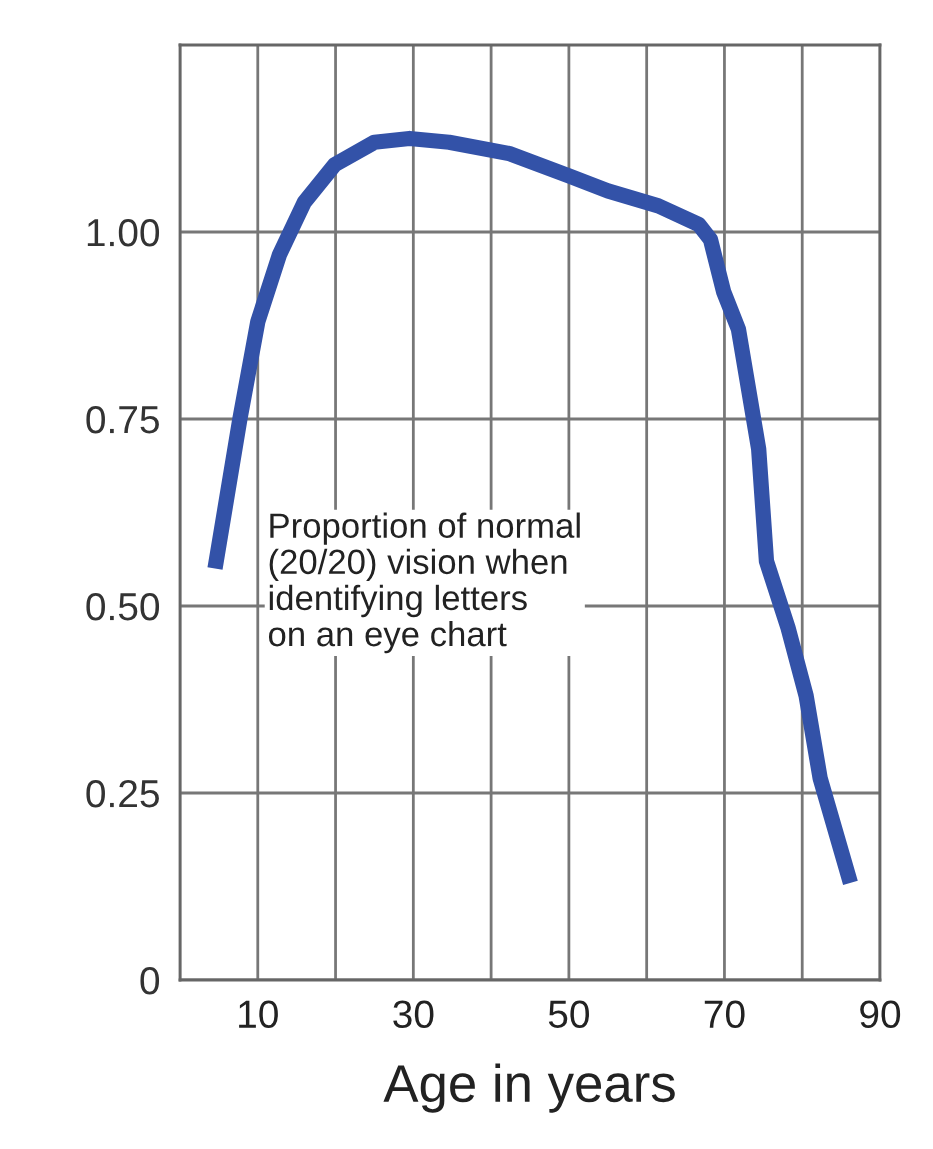 This screenshot has height=1149, width=933. I want to click on x-tick-label: 10, so click(258, 1014).